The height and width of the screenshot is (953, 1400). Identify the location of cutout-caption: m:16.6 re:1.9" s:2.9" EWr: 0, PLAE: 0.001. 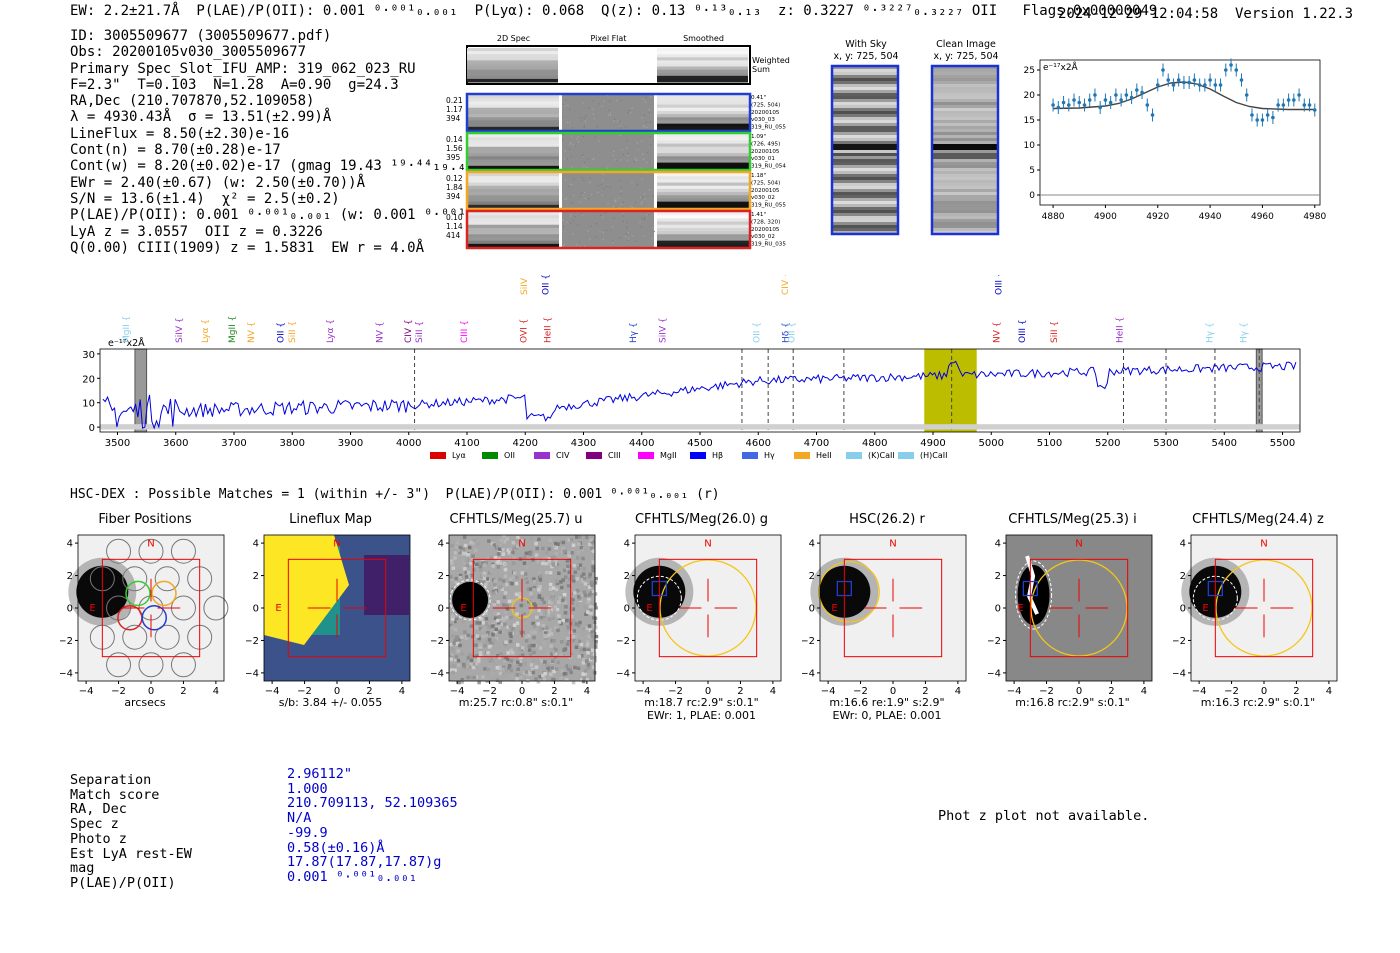
(887, 709).